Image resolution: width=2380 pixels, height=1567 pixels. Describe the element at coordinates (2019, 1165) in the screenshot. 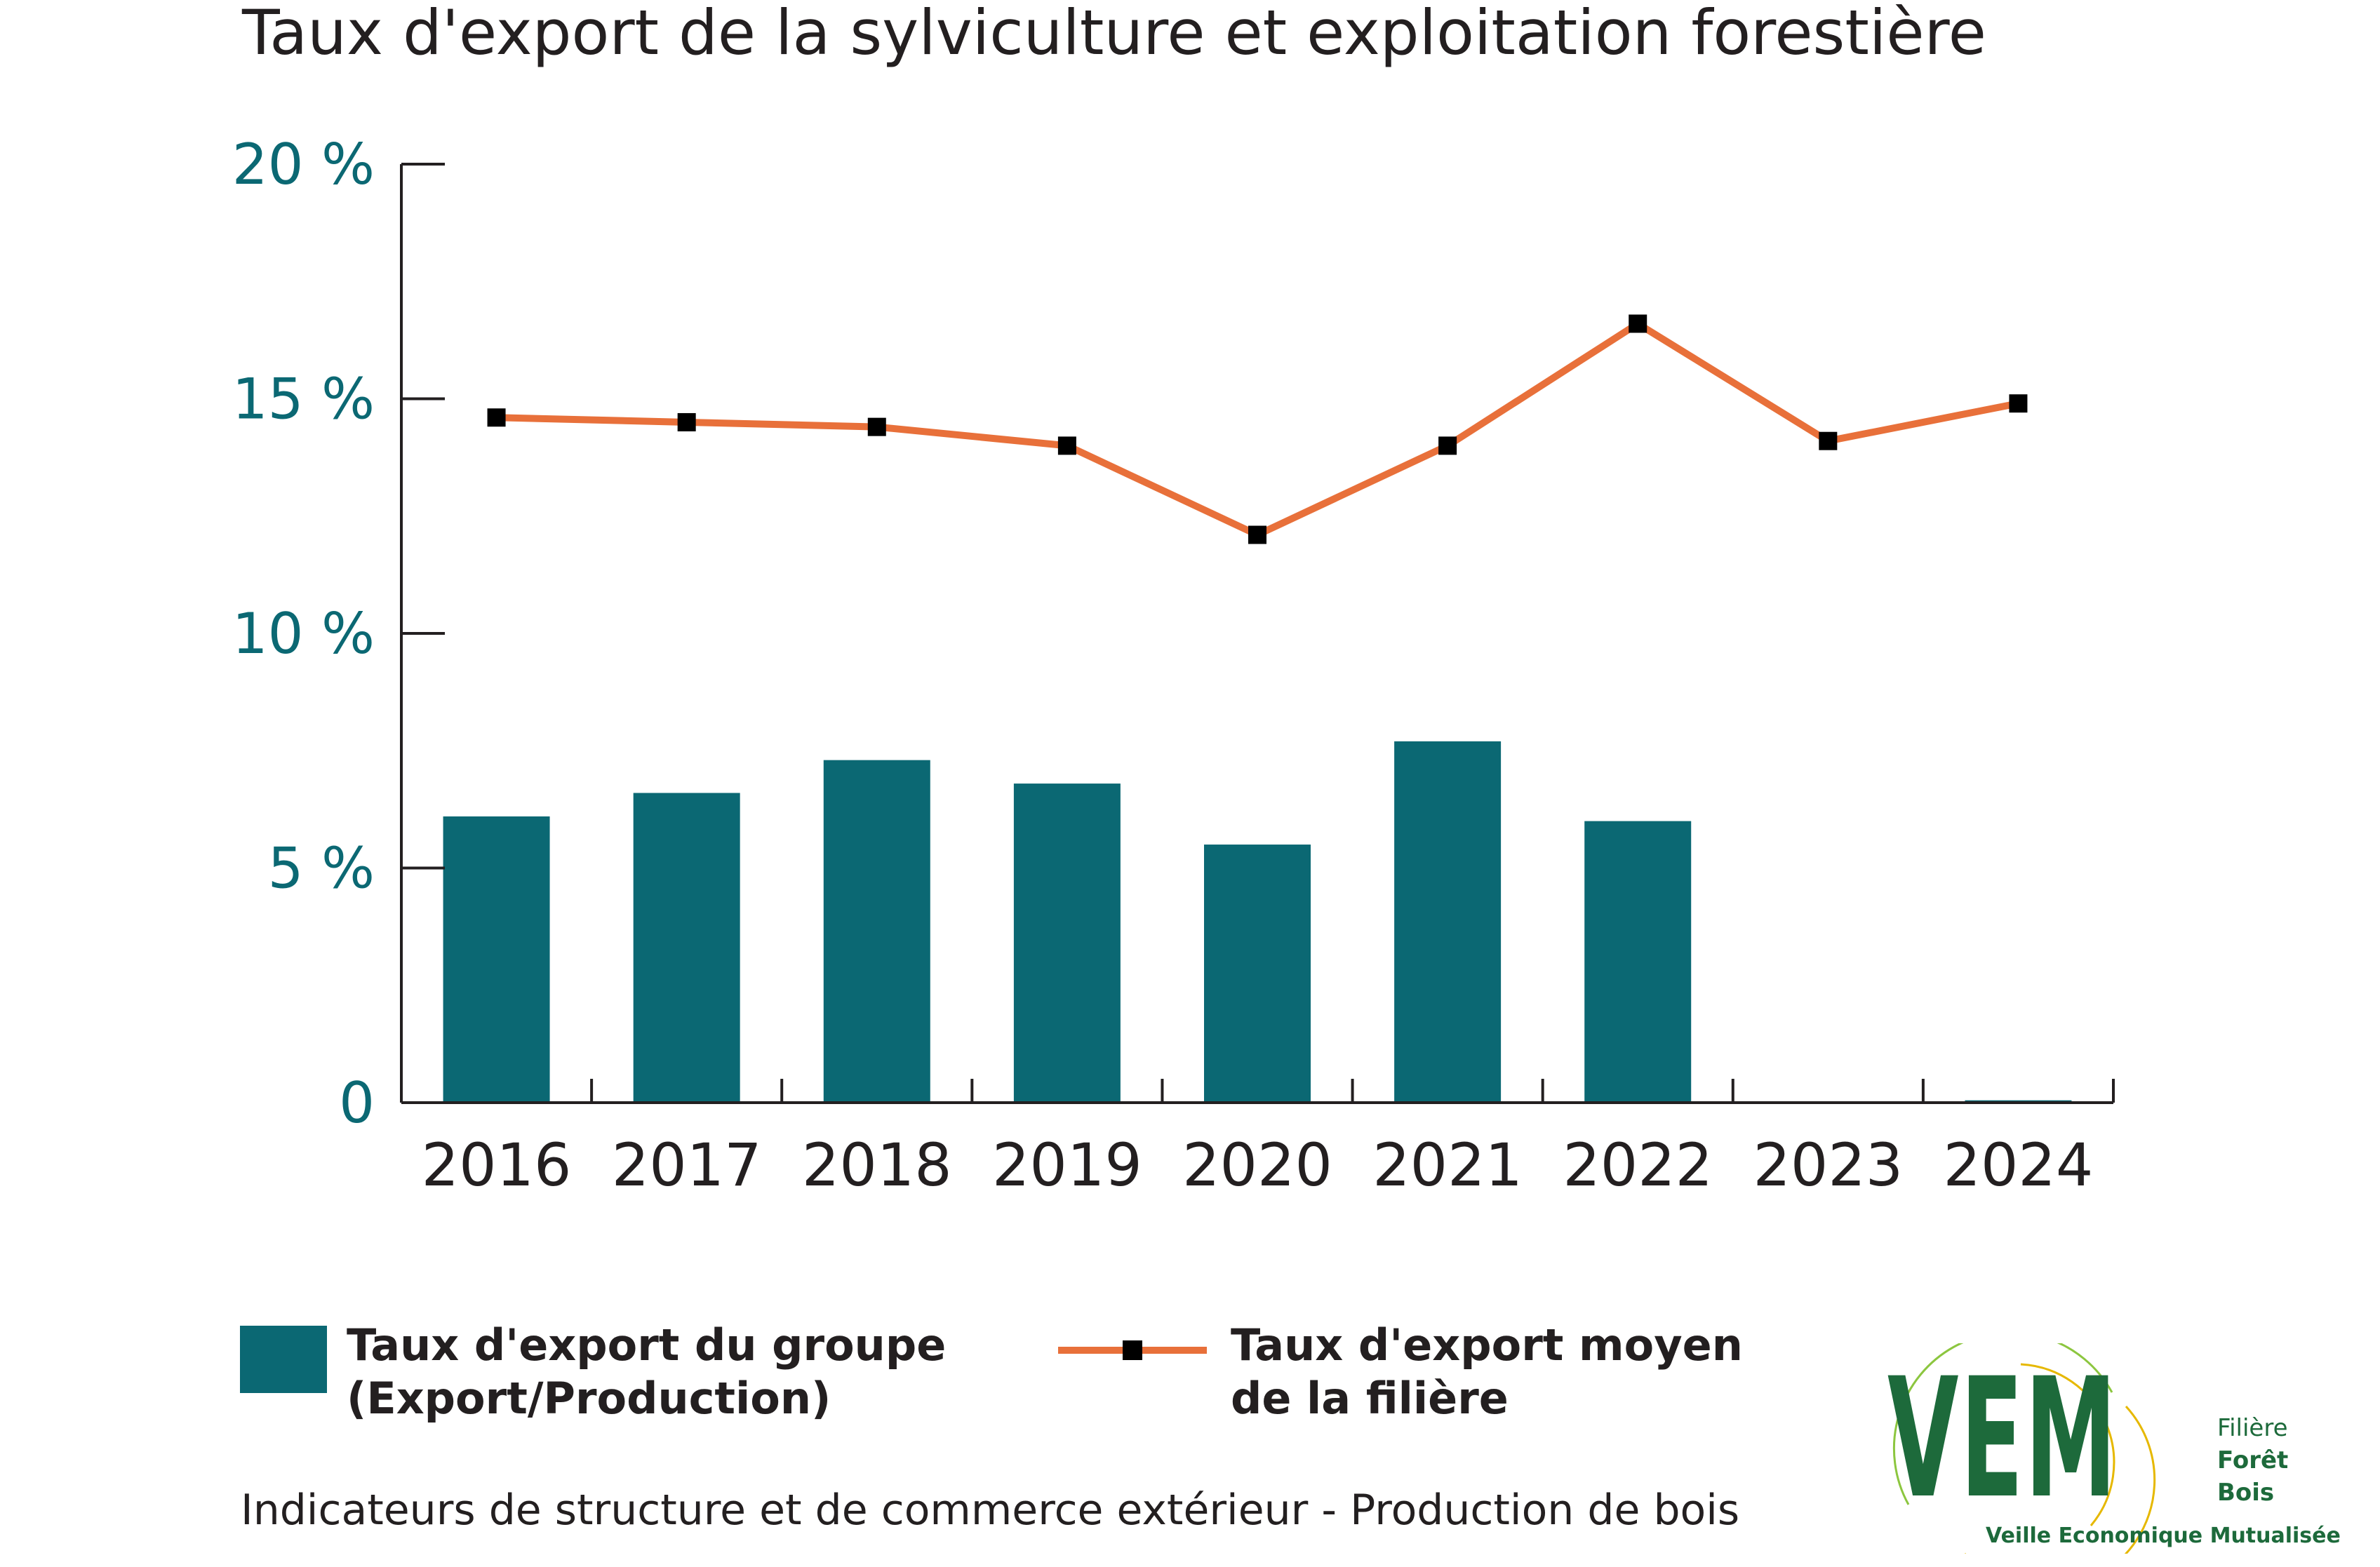

I see `x-tick-label: 2024` at that location.